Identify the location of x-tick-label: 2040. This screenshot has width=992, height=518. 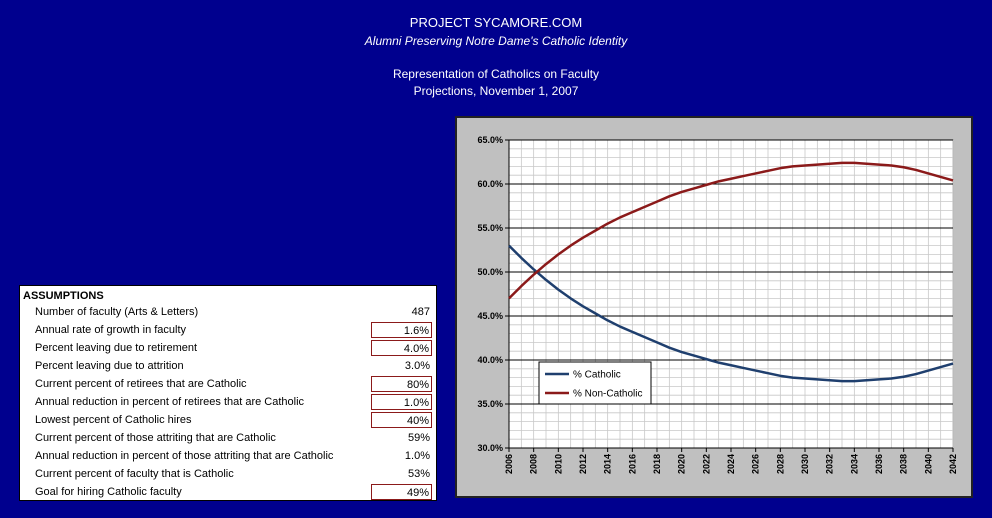
(928, 464).